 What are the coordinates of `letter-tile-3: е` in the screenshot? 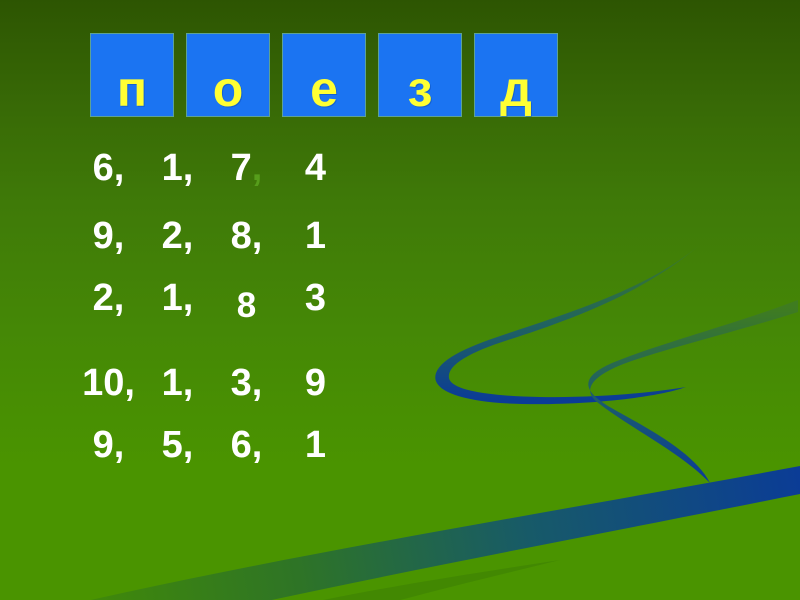 It's located at (324, 75).